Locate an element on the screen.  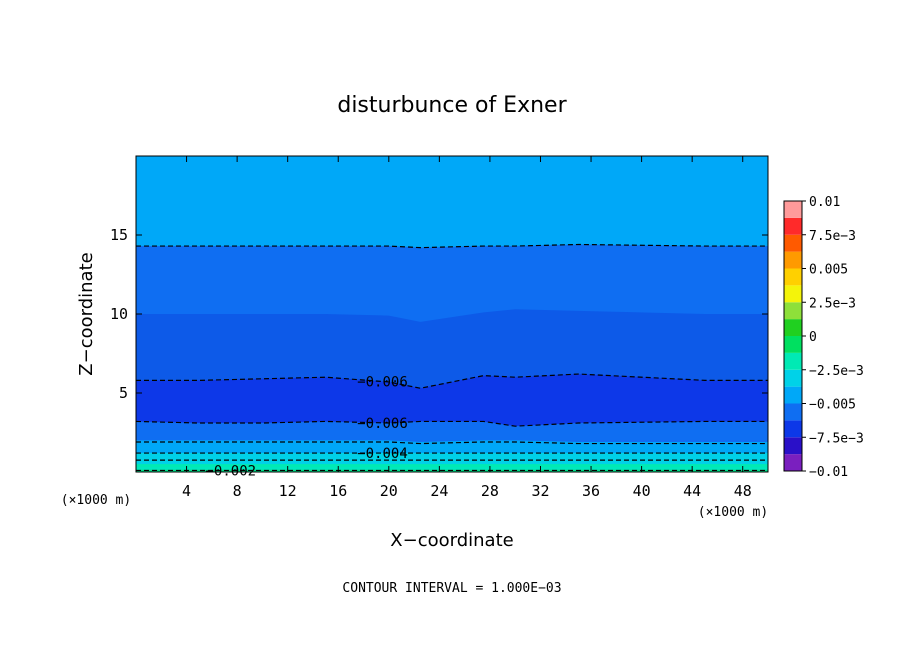
x-tick-label: 24 is located at coordinates (439, 491).